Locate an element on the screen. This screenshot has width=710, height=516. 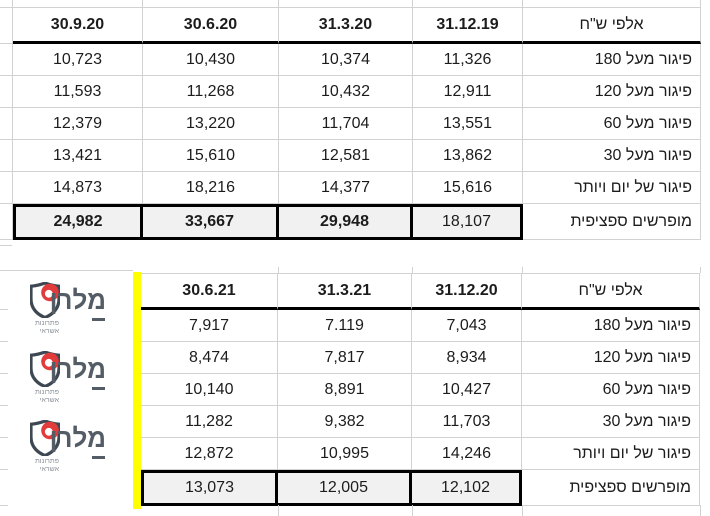
data-cell: 8,891 is located at coordinates (345, 390).